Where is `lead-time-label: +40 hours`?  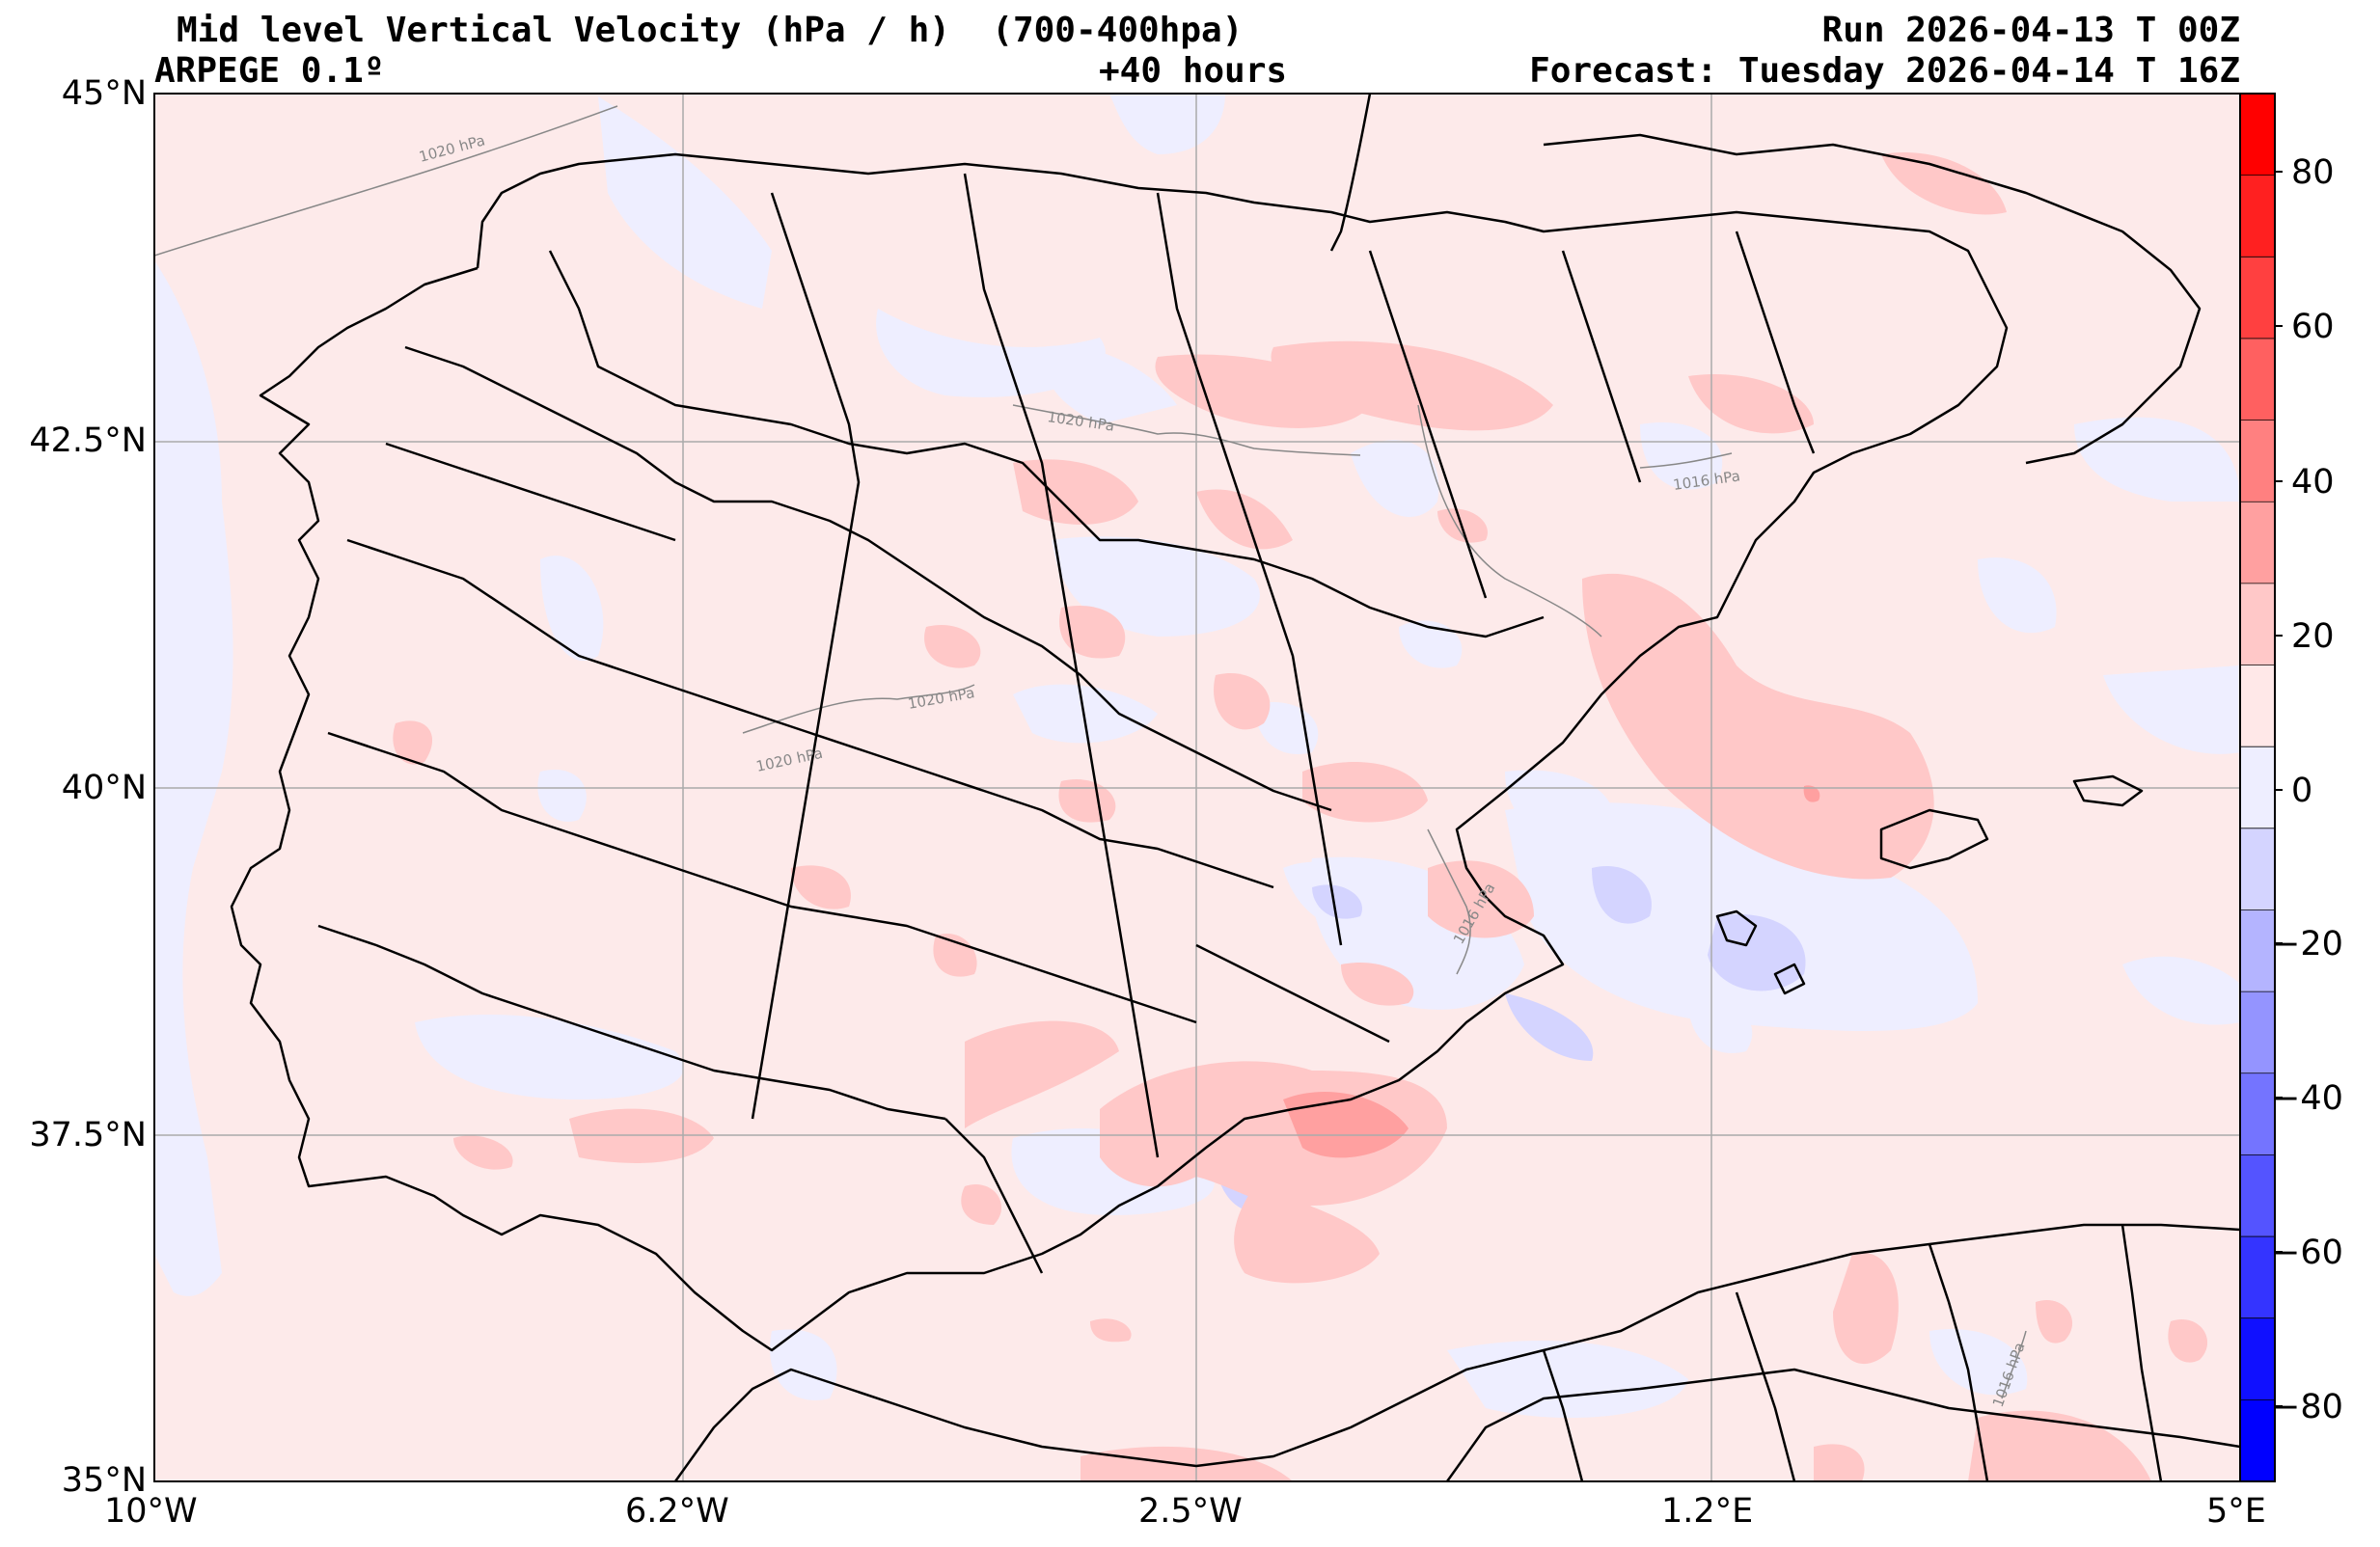 lead-time-label: +40 hours is located at coordinates (1193, 71).